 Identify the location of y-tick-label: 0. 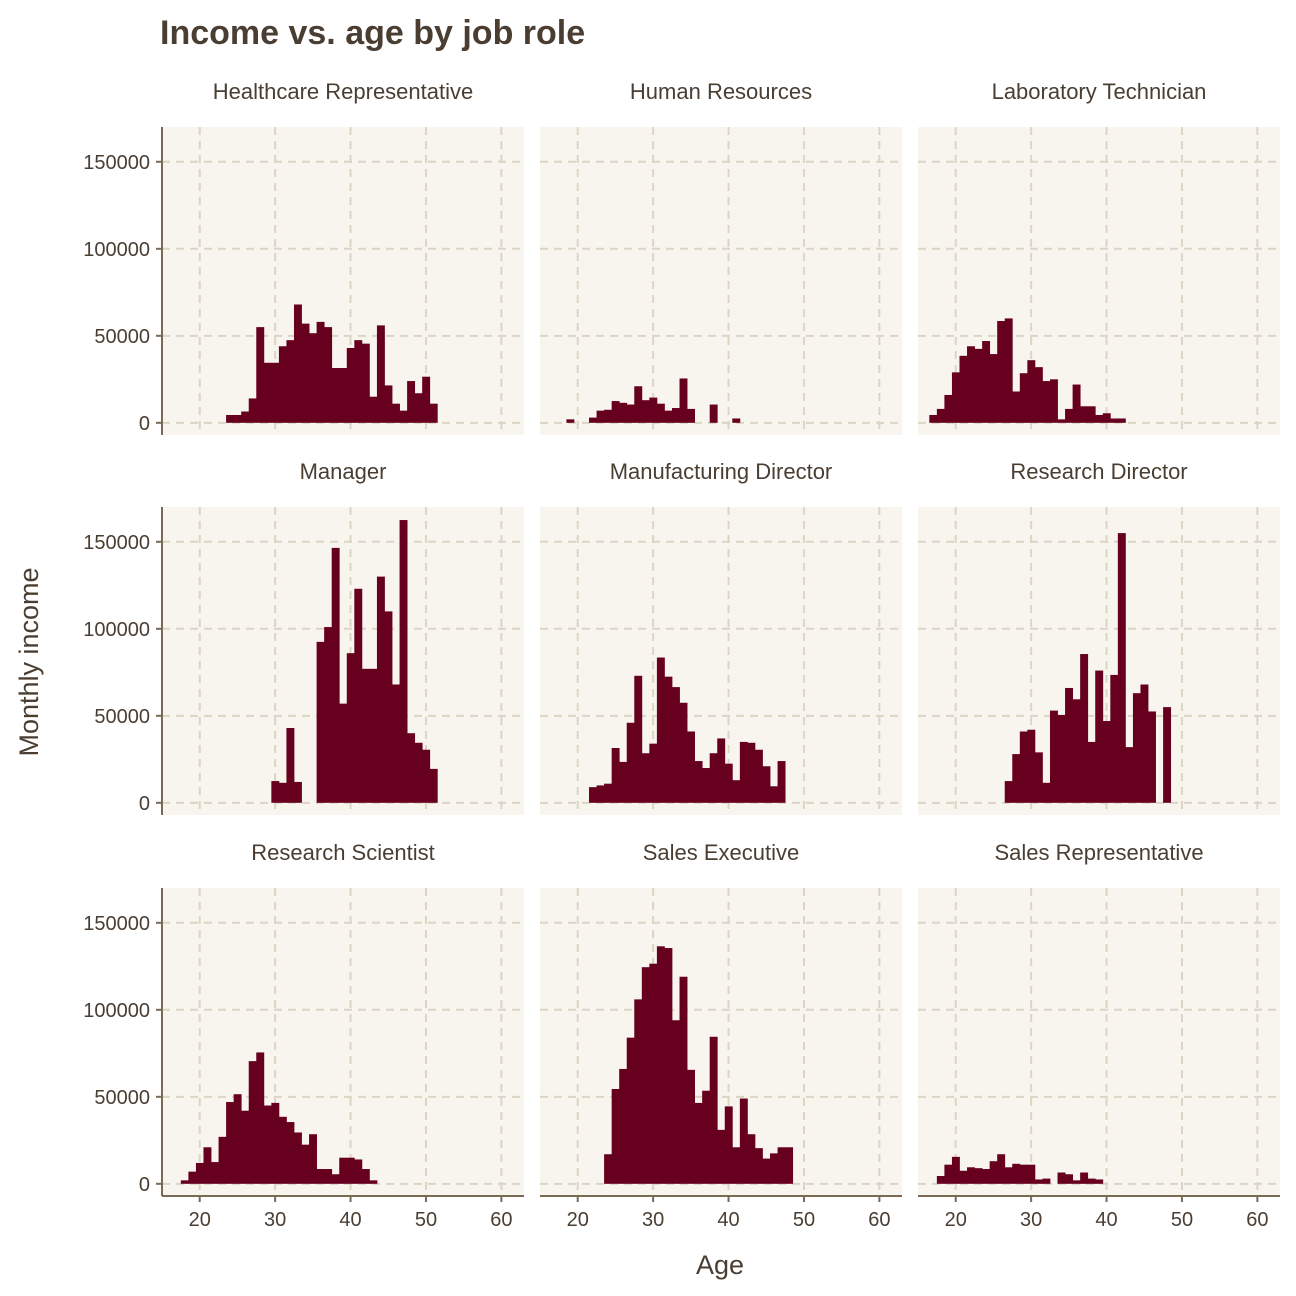
(144, 424).